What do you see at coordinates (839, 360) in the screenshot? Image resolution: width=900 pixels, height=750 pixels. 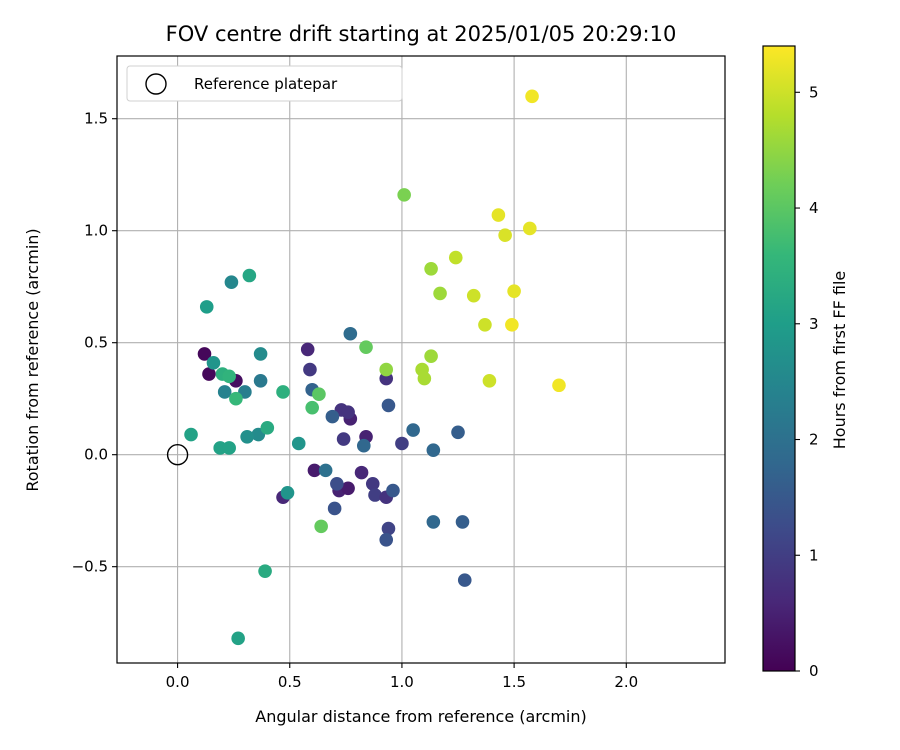 I see `colorbar-label: Hours from first FF file` at bounding box center [839, 360].